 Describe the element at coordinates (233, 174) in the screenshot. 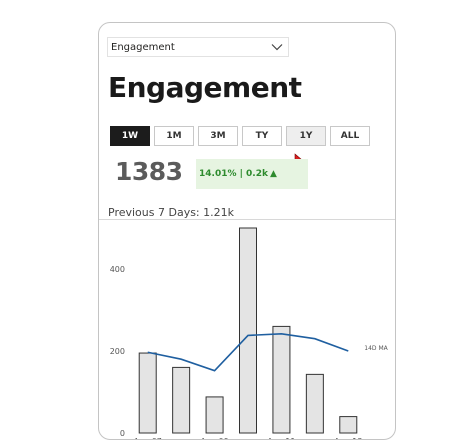

I see `delta-text: 14.01% | 0.2k` at that location.